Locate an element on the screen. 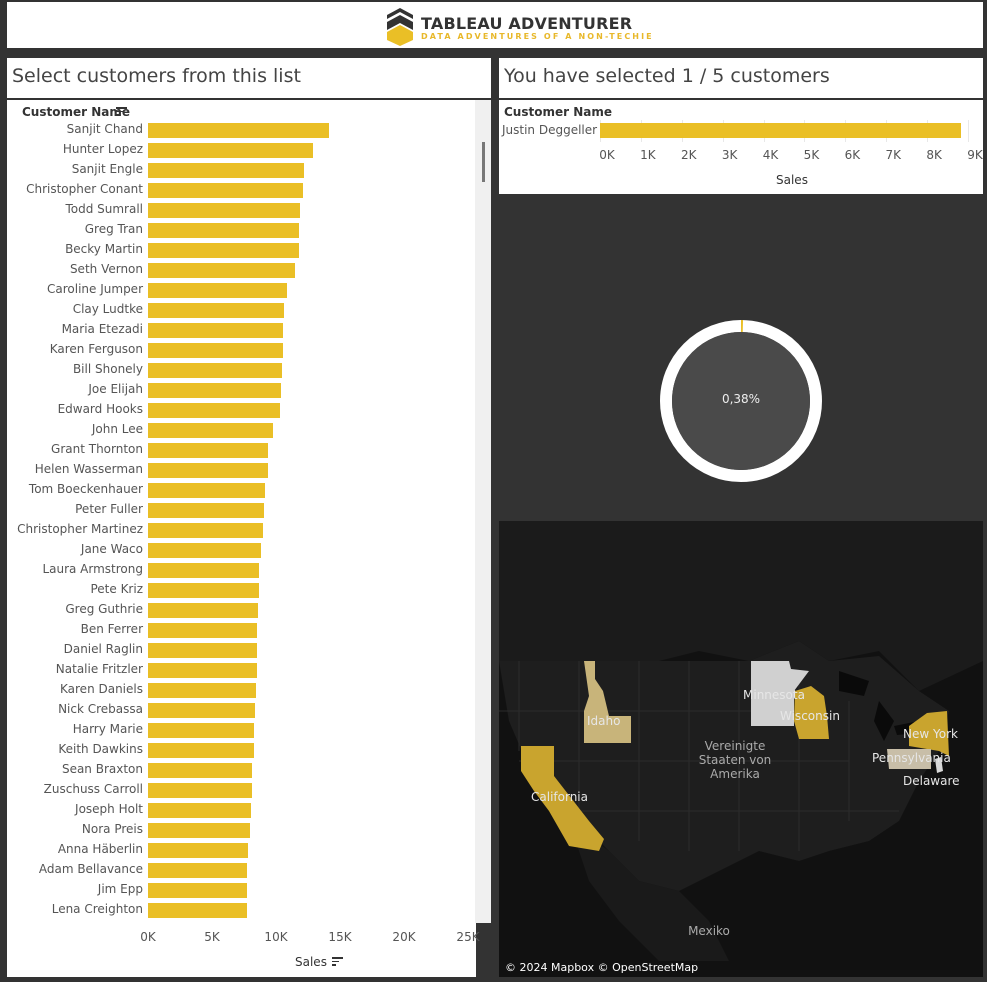 This screenshot has width=987, height=982. customer-label: Grant Thornton is located at coordinates (97, 449).